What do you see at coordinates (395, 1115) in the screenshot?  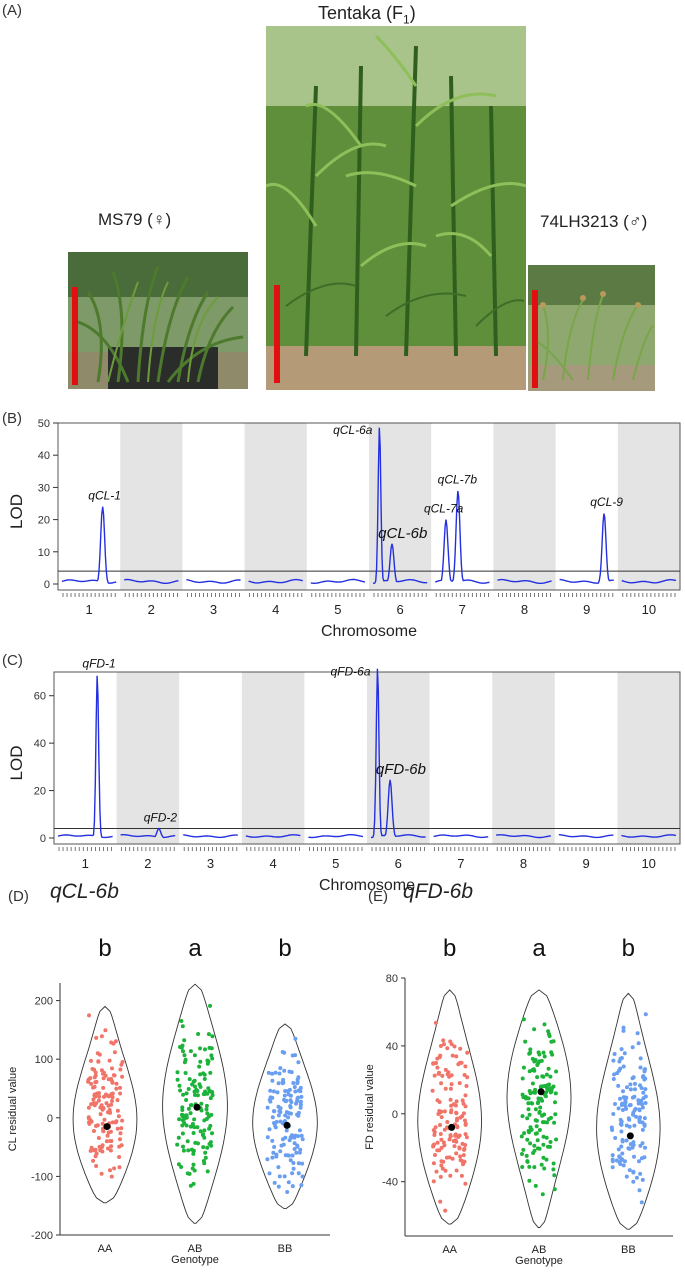 I see `y-tick-label: 0` at bounding box center [395, 1115].